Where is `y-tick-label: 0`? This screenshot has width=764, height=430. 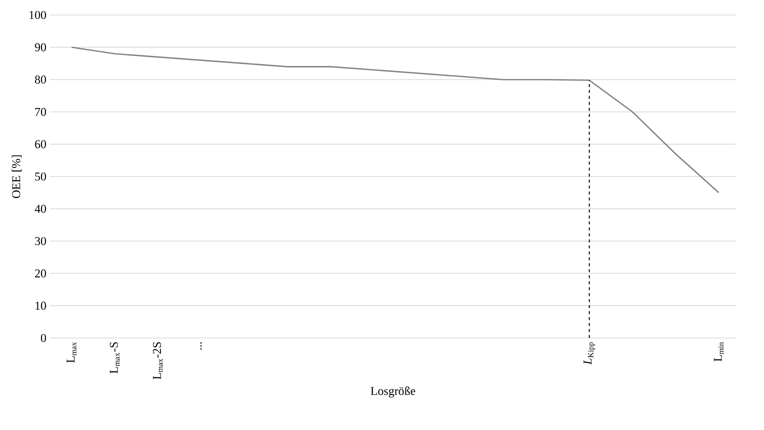 y-tick-label: 0 is located at coordinates (43, 338).